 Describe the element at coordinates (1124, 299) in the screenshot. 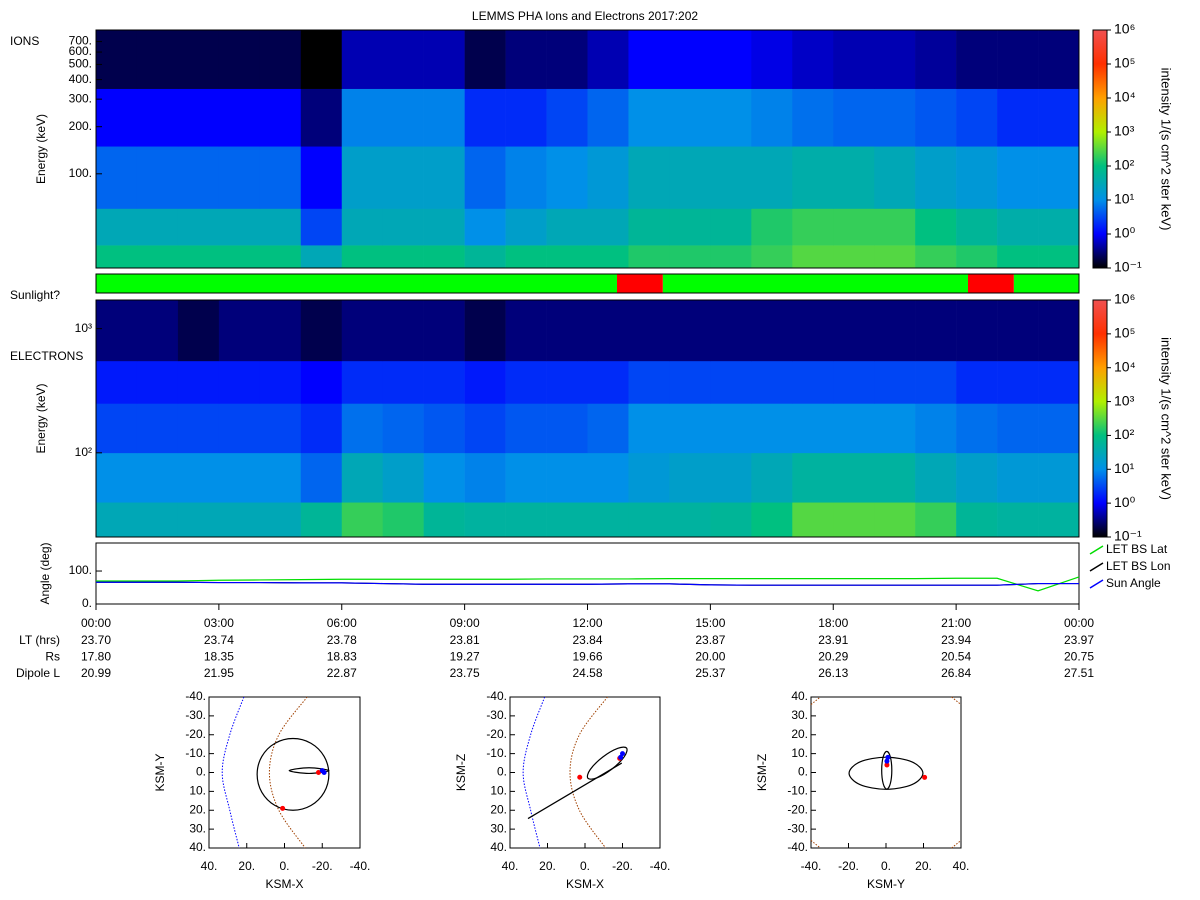

I see `colorbar-tick-label: 10⁶` at that location.